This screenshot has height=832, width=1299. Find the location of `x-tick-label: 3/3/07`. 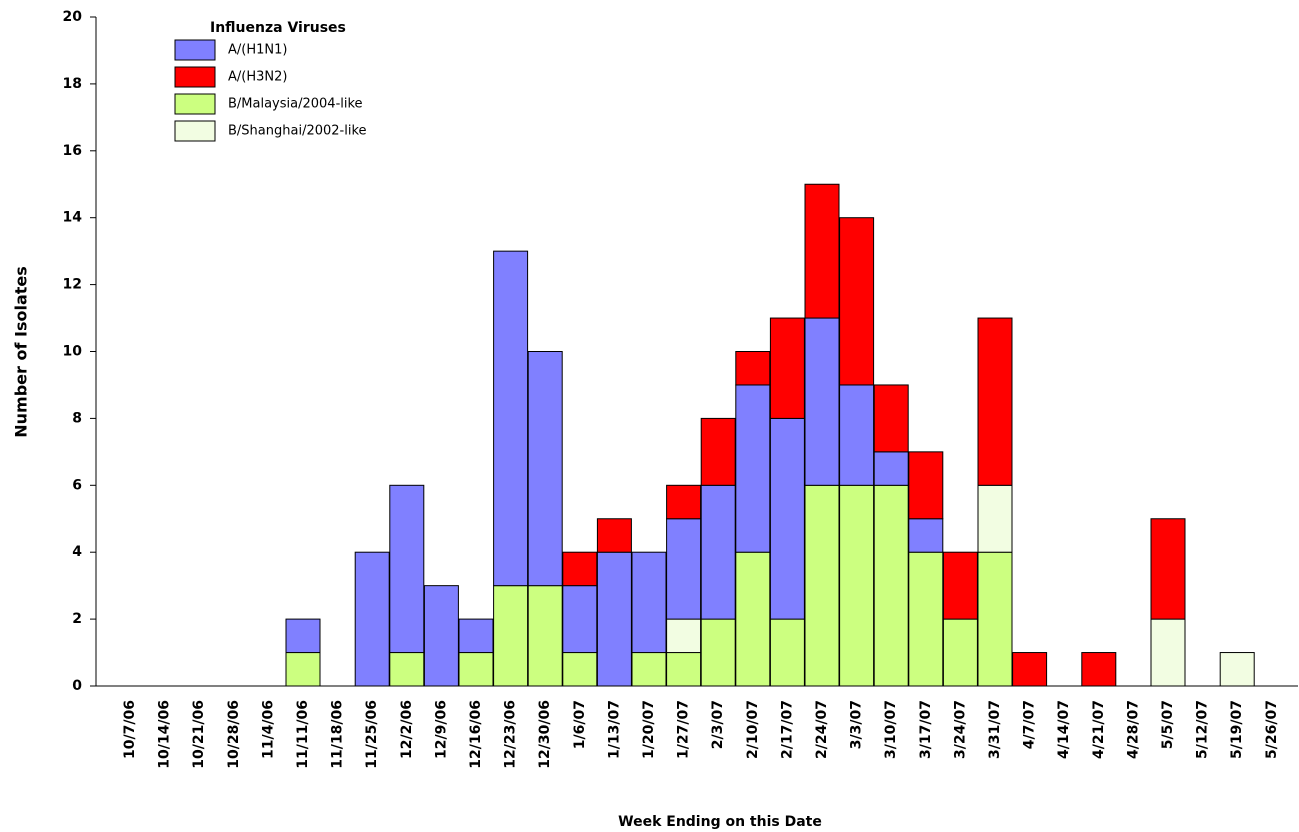

x-tick-label: 3/3/07 is located at coordinates (857, 724).